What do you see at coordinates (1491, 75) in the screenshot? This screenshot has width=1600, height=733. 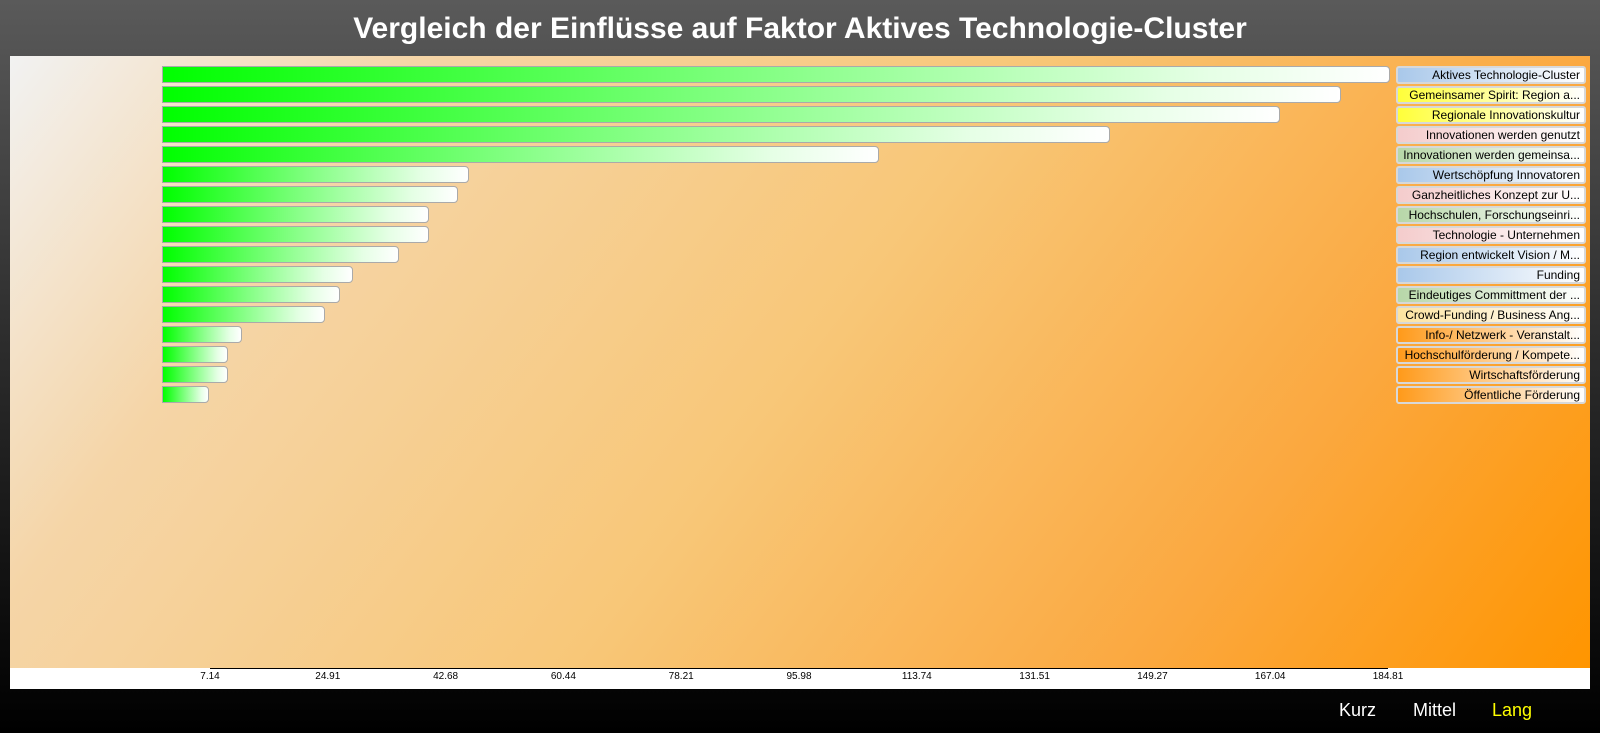 I see `legend-item: Aktives Technologie-Cluster` at bounding box center [1491, 75].